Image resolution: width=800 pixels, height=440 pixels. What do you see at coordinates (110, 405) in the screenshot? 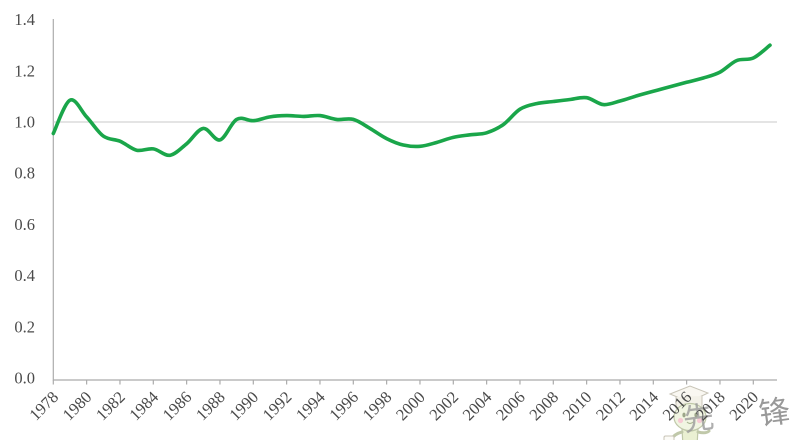
I see `x-tick-label: 1982` at bounding box center [110, 405].